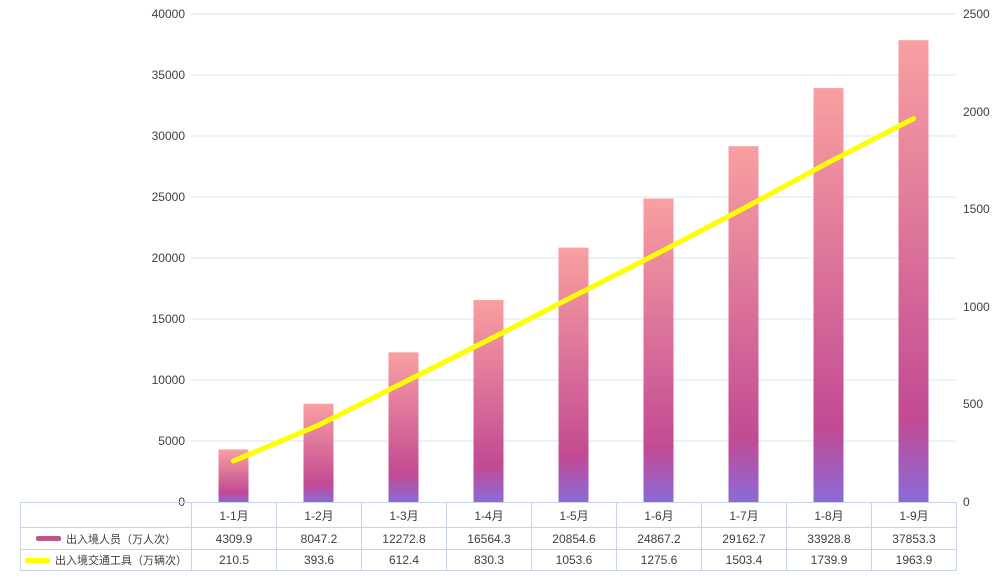 The image size is (1000, 579). I want to click on table-category-cell: 1-1月, so click(234, 515).